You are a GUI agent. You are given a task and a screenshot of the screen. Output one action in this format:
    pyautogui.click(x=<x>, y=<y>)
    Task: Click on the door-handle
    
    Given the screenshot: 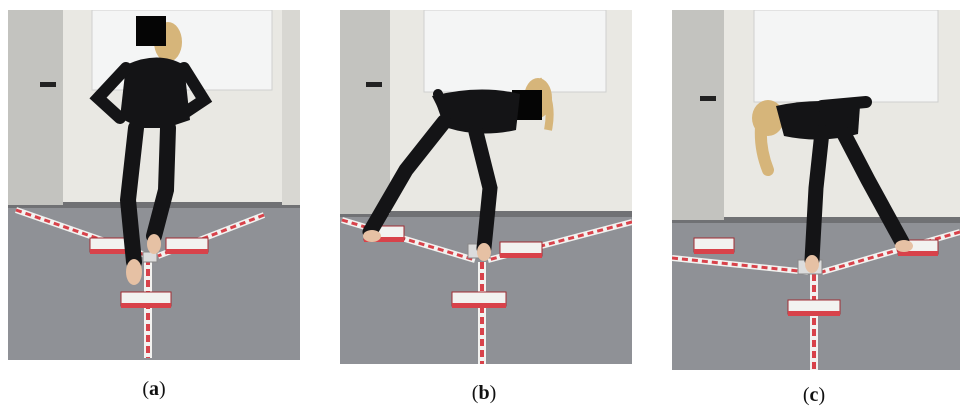 What is the action you would take?
    pyautogui.click(x=48, y=84)
    